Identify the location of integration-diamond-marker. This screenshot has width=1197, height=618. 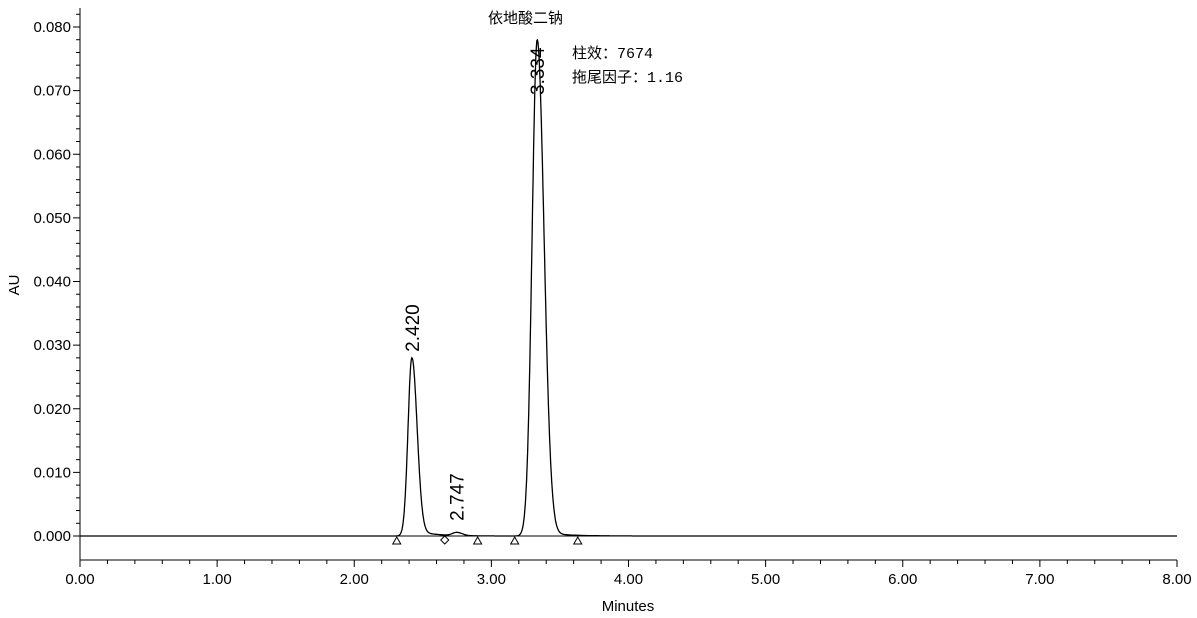
(445, 540).